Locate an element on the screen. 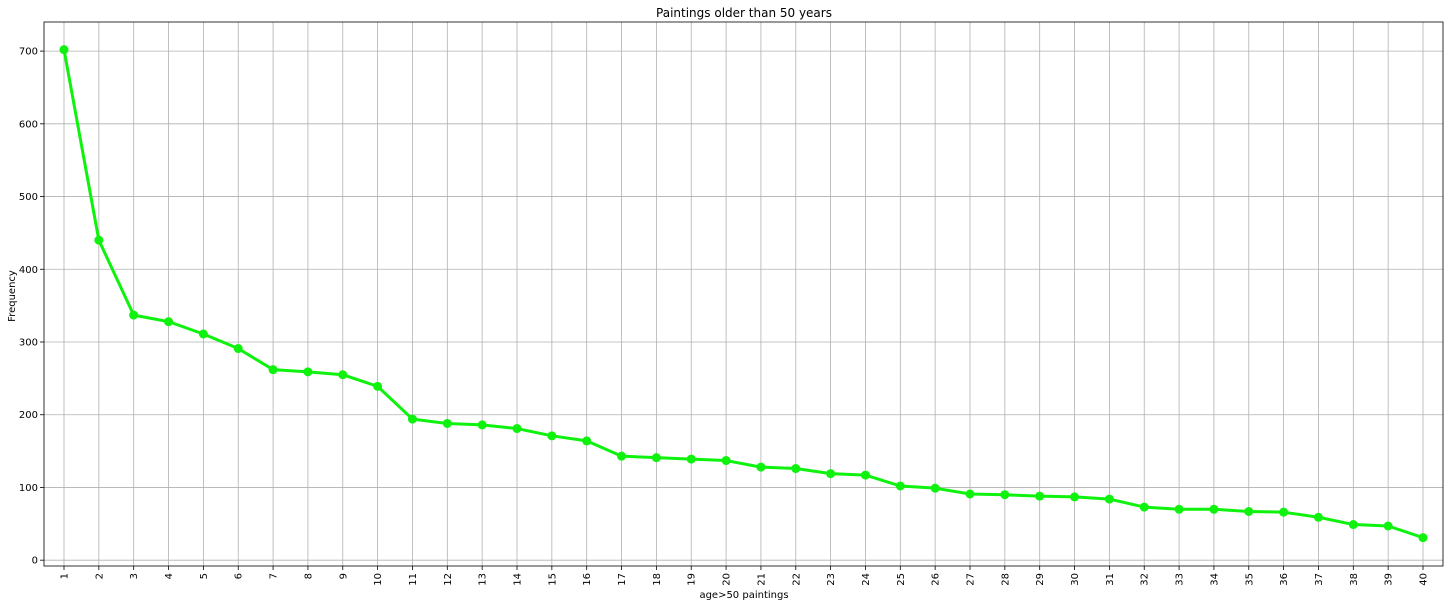  y-tick-label: 300 is located at coordinates (28, 343).